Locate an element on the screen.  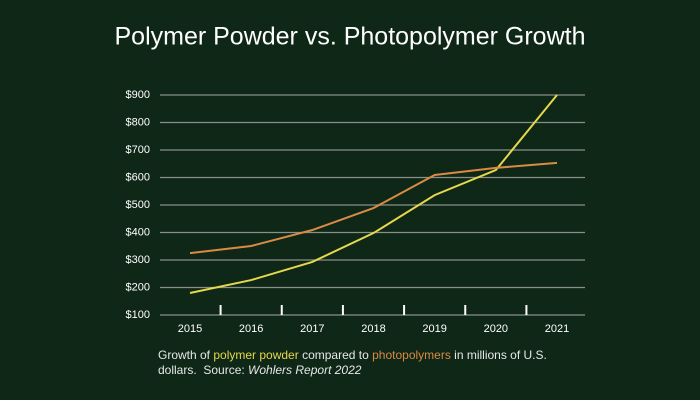
chart-title: Polymer Powder vs. Photopolymer Growth is located at coordinates (349, 37).